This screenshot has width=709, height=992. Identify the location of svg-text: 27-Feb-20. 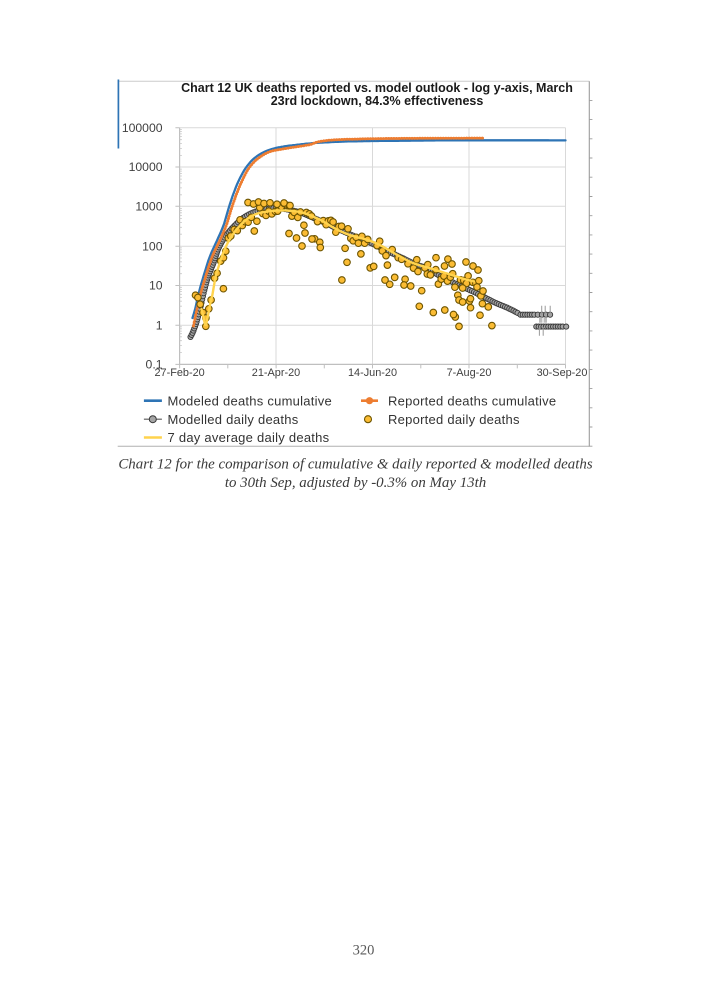
(179, 373).